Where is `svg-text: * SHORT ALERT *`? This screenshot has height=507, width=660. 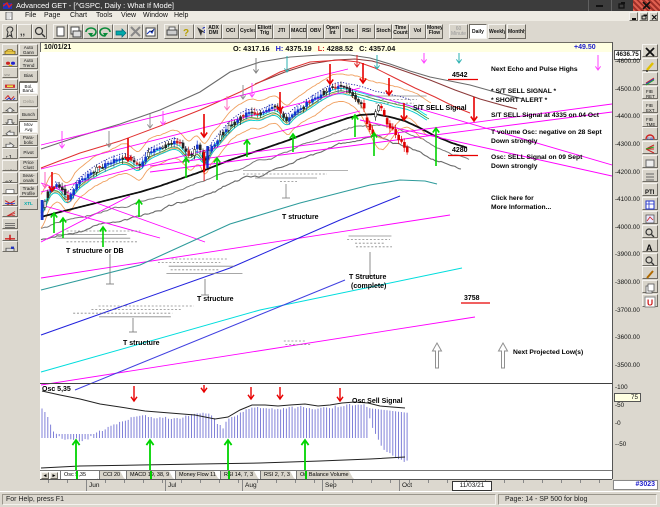
svg-text: * SHORT ALERT * is located at coordinates (519, 100).